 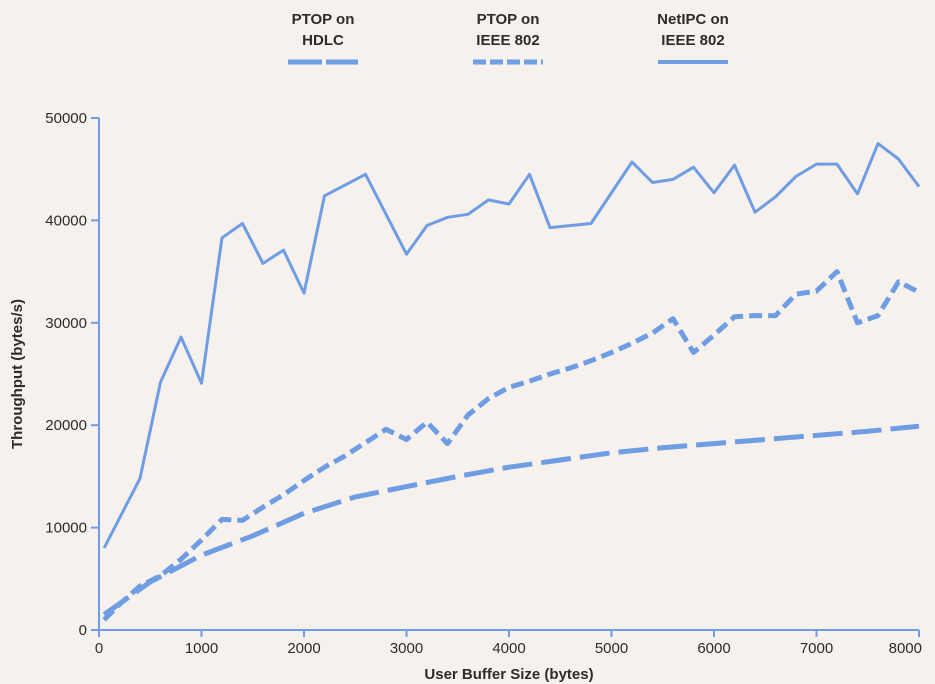 I want to click on legend-label-line: NetIPC on, so click(x=693, y=19).